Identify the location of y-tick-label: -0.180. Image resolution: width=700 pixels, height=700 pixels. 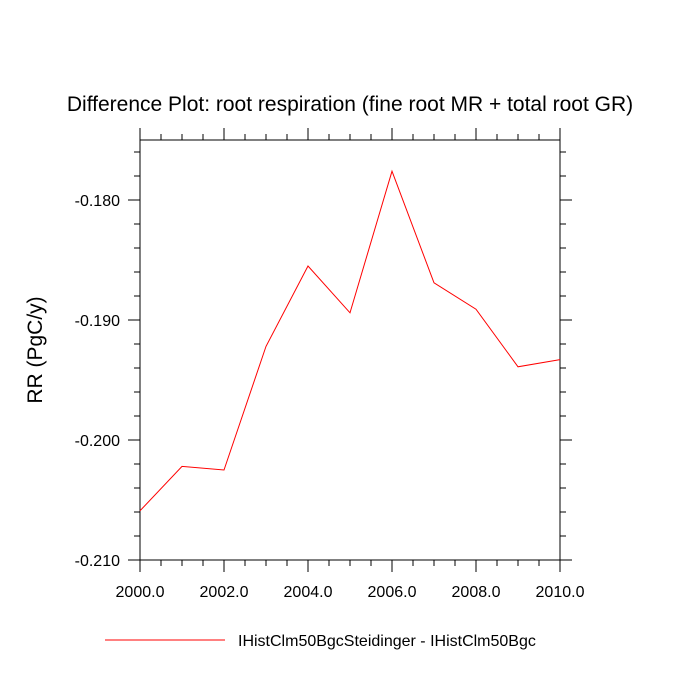
(97, 201).